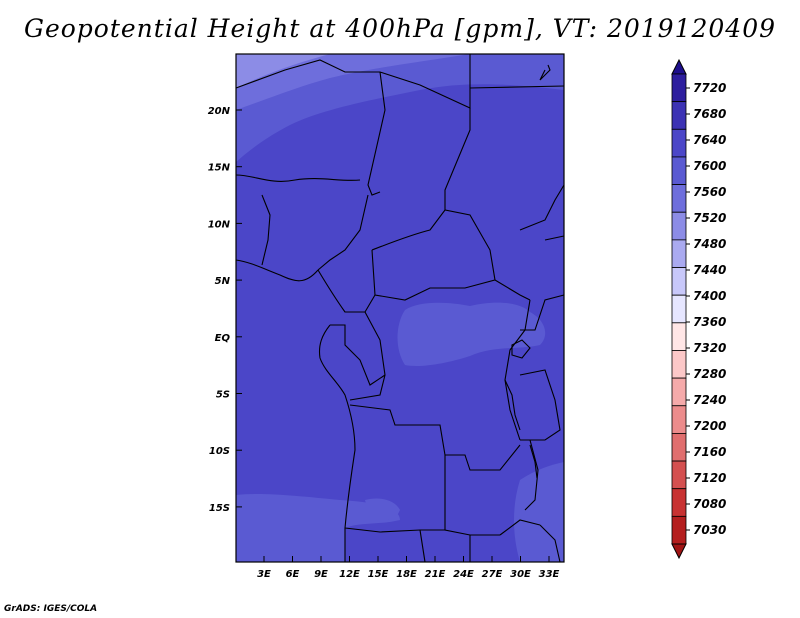  What do you see at coordinates (520, 527) in the screenshot?
I see `border-zambia-zim` at bounding box center [520, 527].